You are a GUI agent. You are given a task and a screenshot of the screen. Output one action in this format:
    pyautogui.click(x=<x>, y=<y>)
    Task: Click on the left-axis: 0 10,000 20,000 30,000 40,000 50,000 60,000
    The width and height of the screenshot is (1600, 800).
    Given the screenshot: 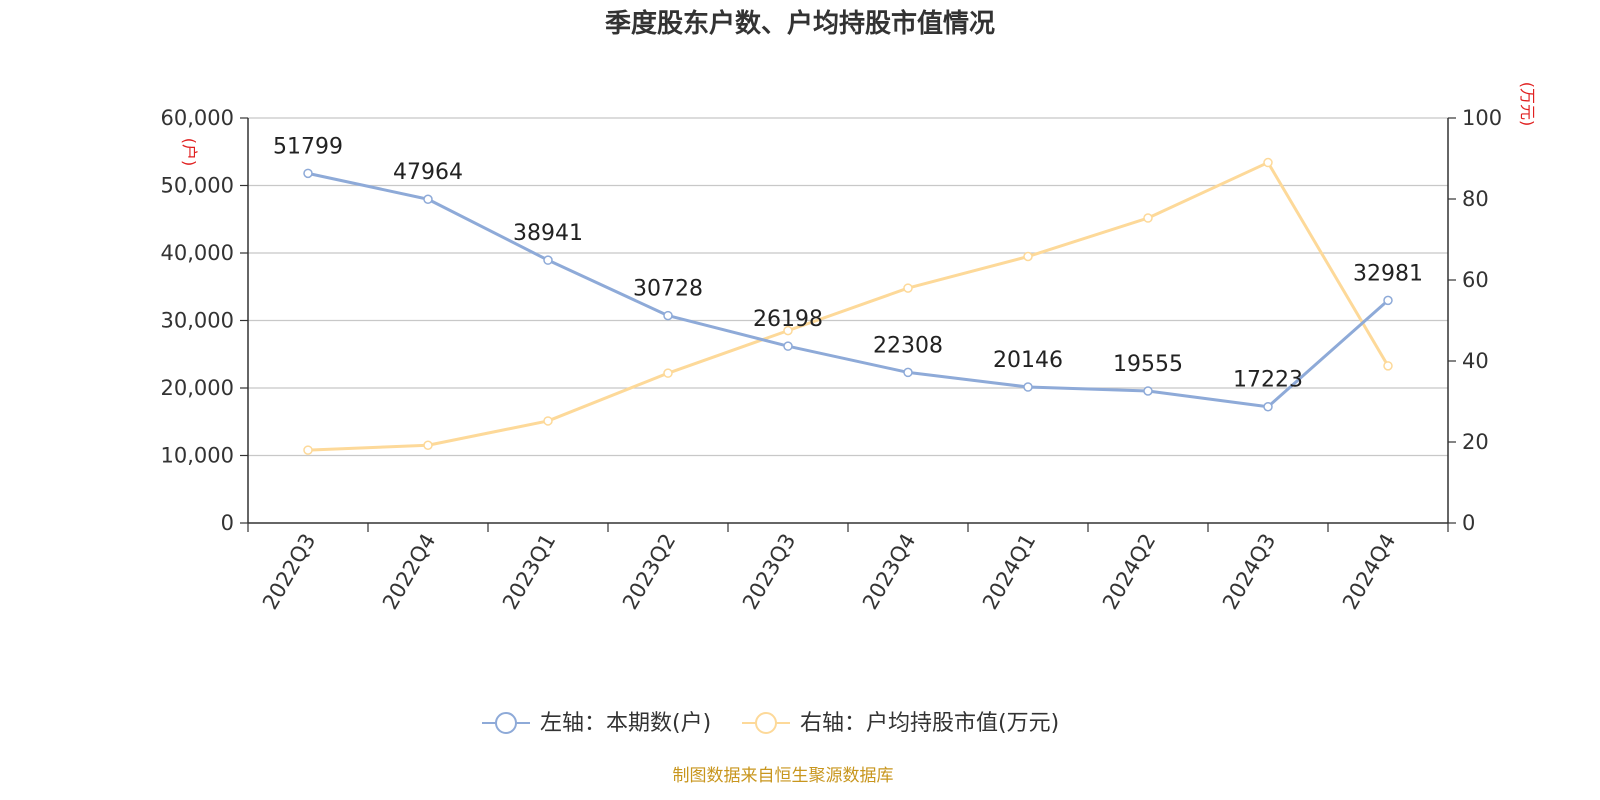 What is the action you would take?
    pyautogui.click(x=205, y=320)
    